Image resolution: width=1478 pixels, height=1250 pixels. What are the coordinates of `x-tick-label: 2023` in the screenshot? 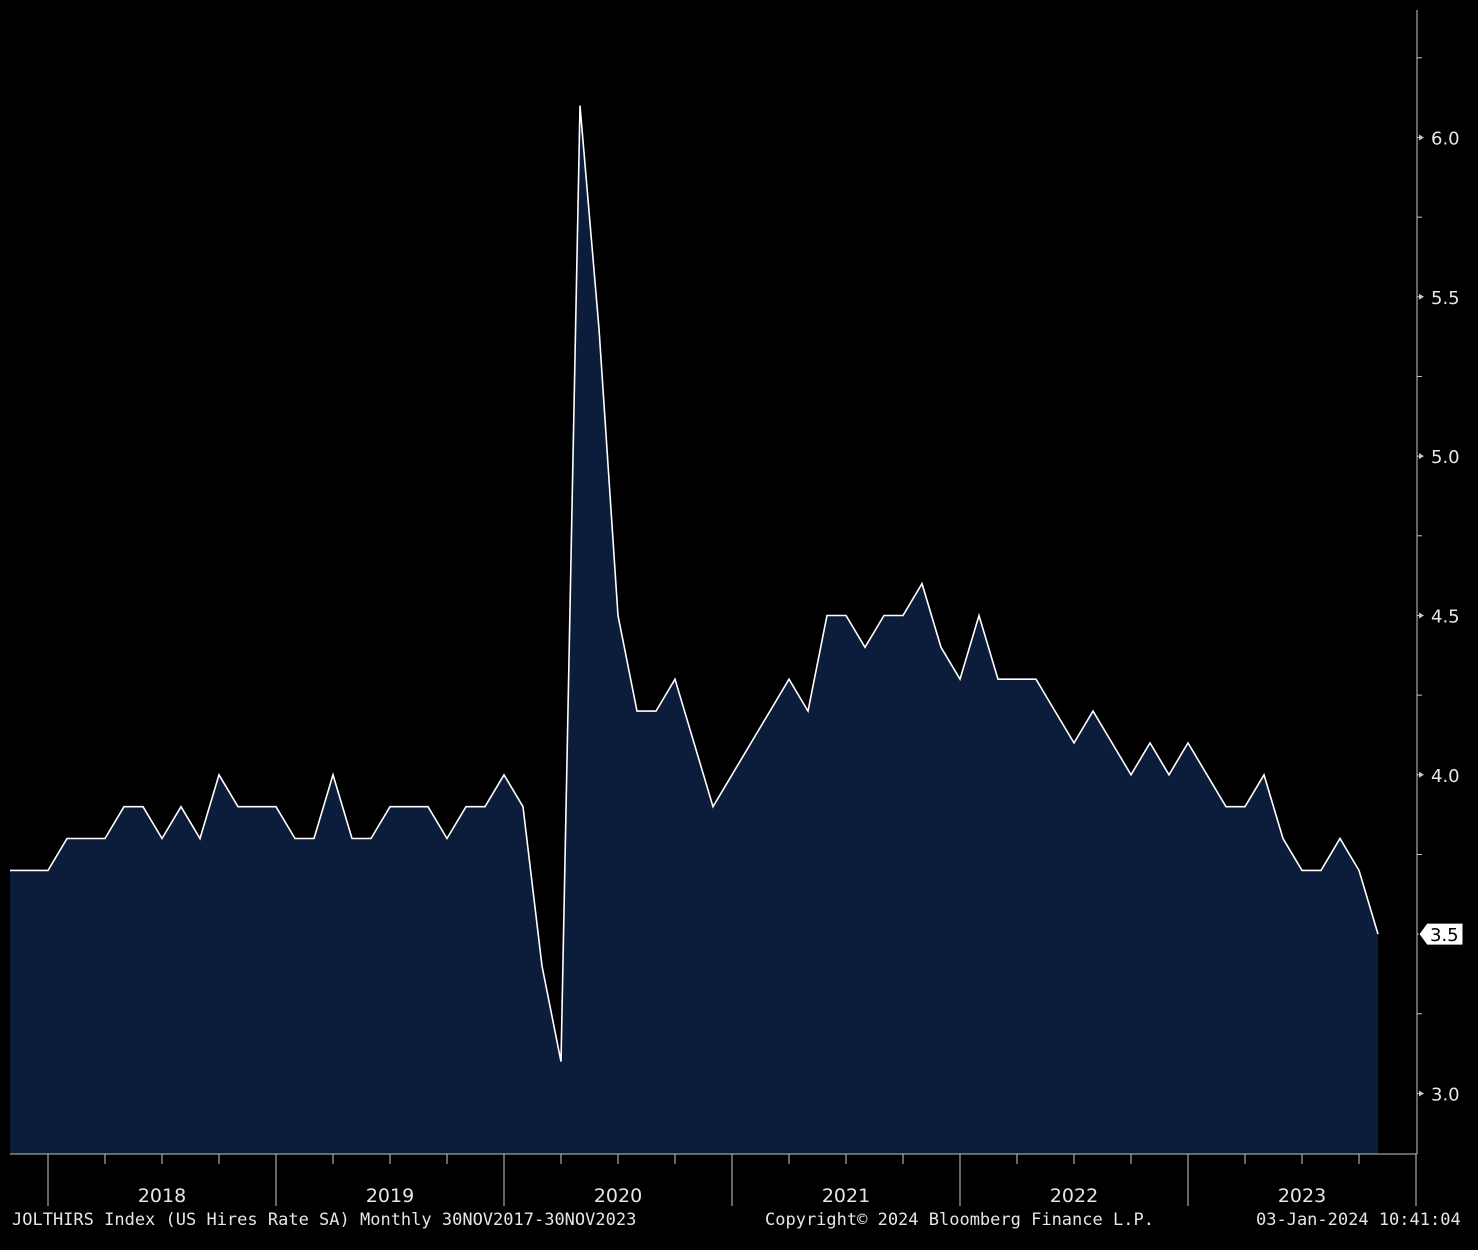 It's located at (1302, 1196).